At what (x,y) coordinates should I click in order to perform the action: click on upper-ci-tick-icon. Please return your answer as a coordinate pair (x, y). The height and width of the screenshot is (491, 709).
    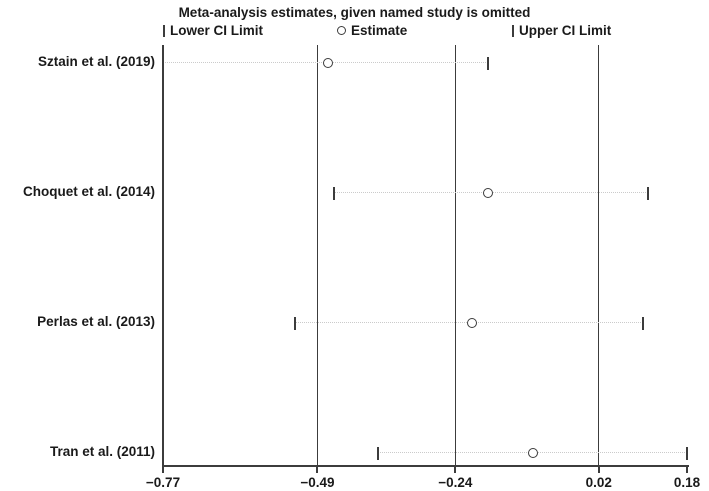
    Looking at the image, I should click on (513, 30).